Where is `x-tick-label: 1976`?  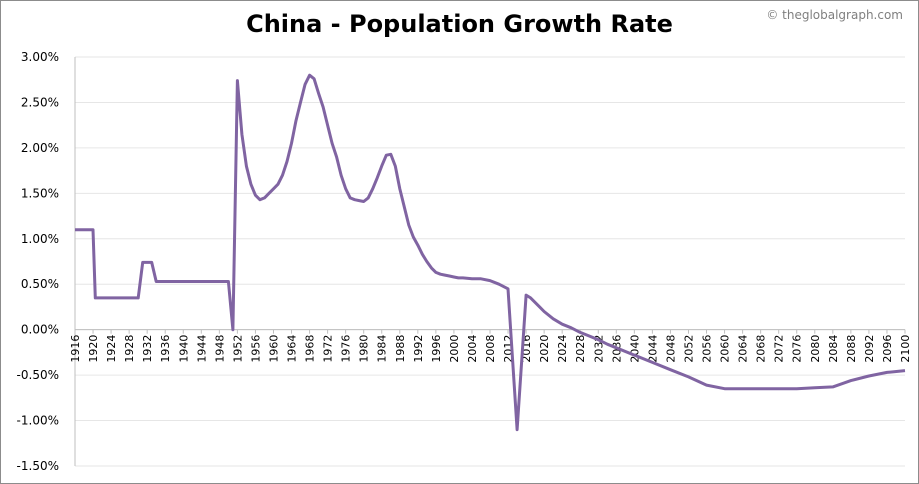 x-tick-label: 1976 is located at coordinates (346, 349).